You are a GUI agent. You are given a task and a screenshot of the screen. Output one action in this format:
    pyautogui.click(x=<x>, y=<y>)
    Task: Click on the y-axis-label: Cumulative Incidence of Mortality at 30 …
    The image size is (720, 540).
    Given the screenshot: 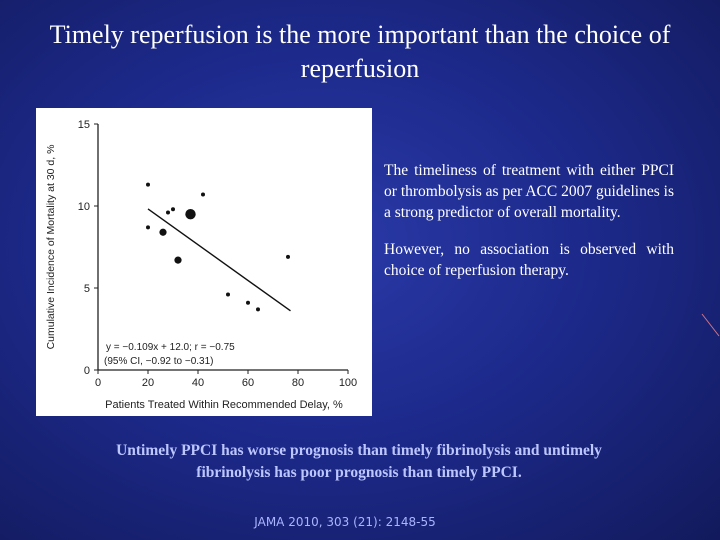 What is the action you would take?
    pyautogui.click(x=51, y=247)
    